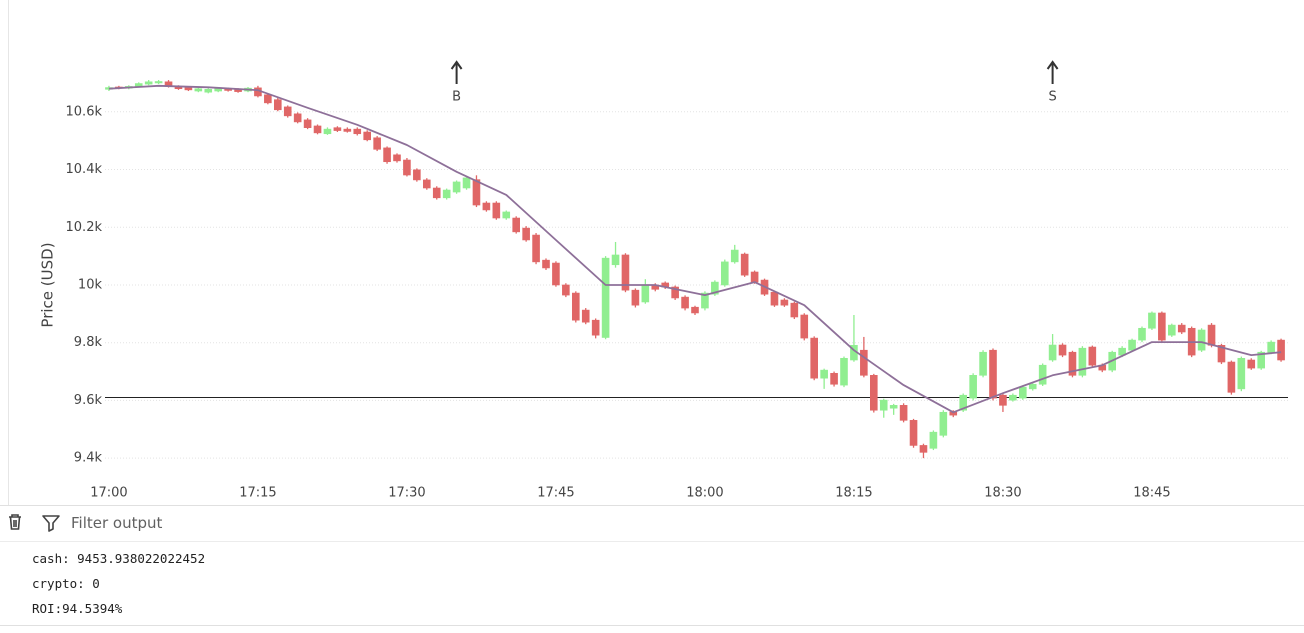 The width and height of the screenshot is (1304, 633). I want to click on x-tick-label: 17:30, so click(406, 493).